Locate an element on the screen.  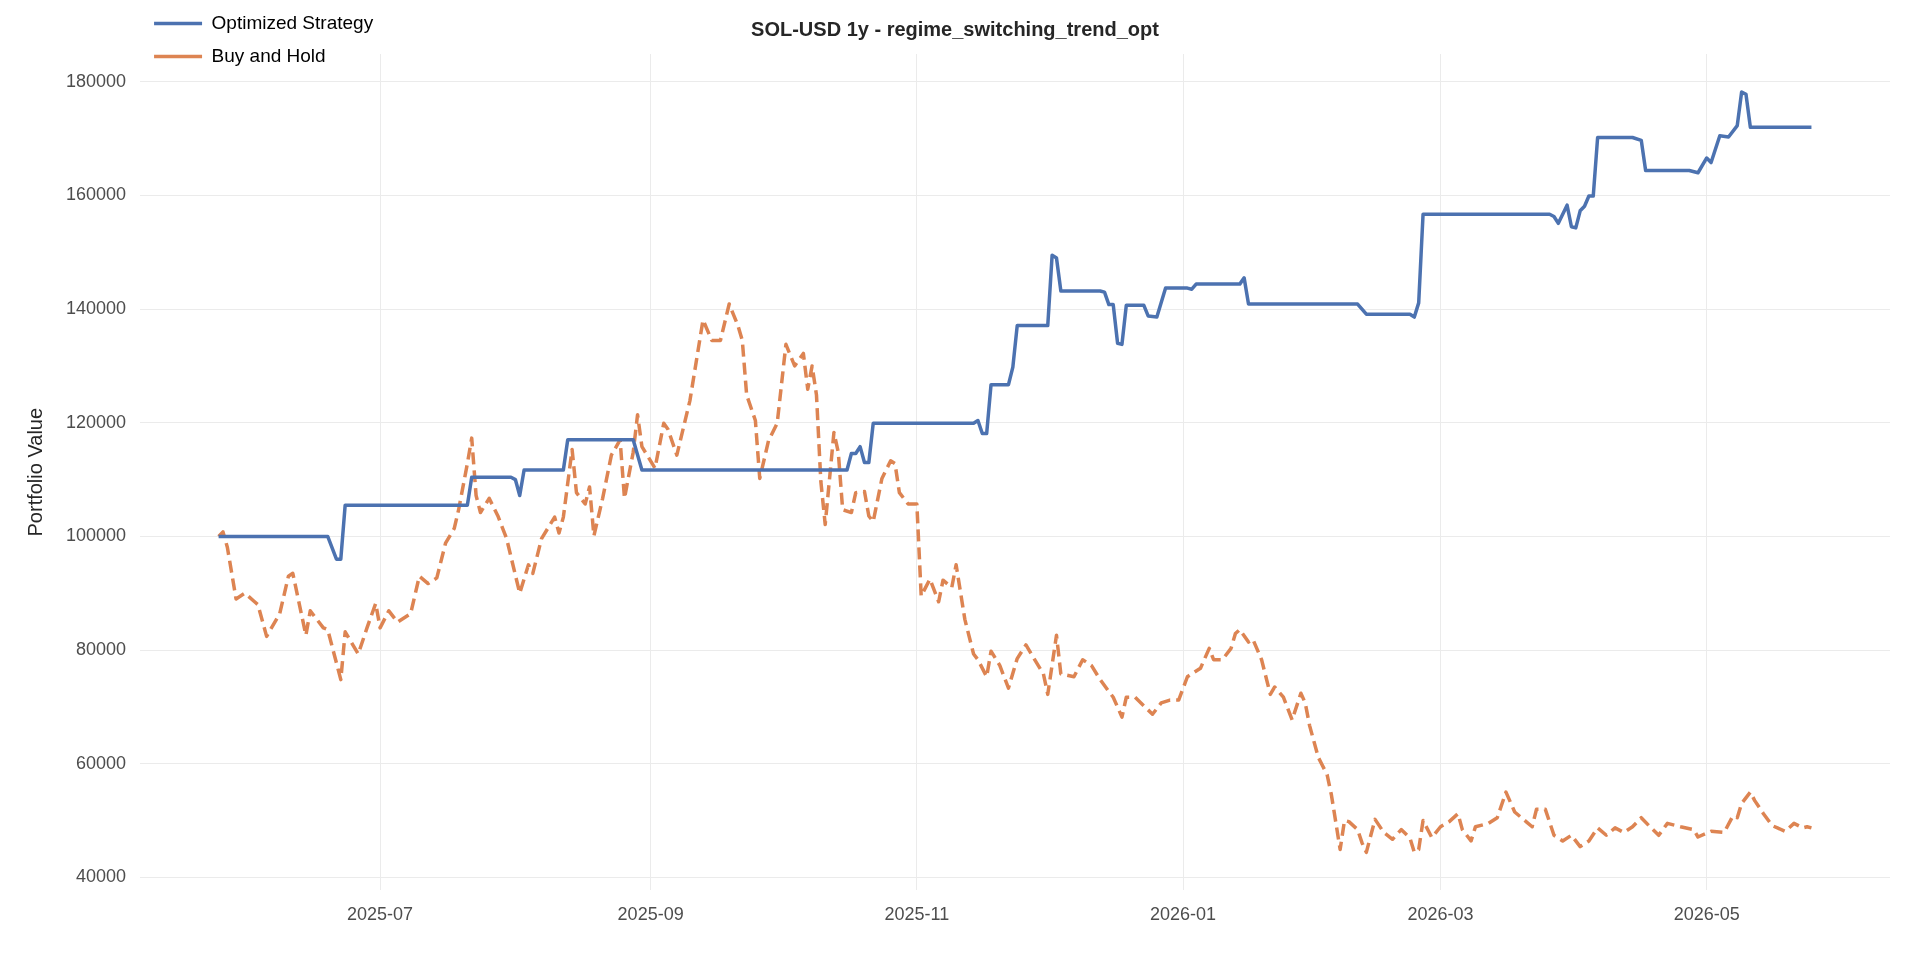
y-tick-label: 160000 is located at coordinates (96, 194).